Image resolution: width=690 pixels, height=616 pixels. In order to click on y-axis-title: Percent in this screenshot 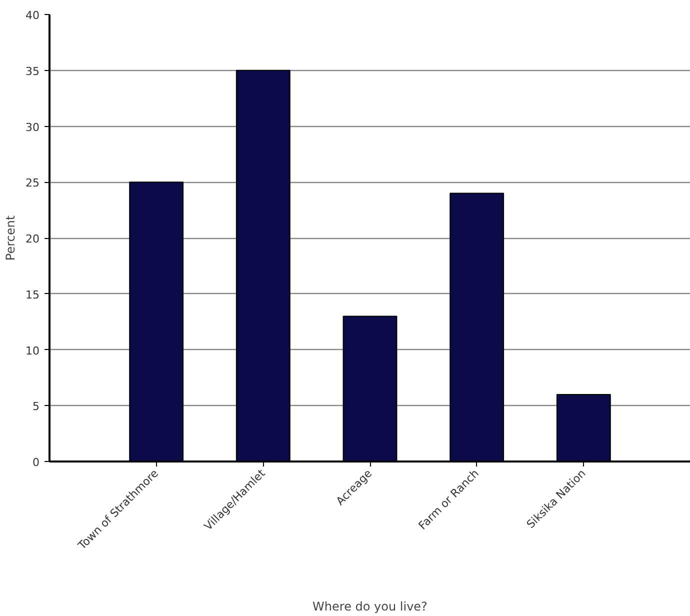, I will do `click(11, 238)`.